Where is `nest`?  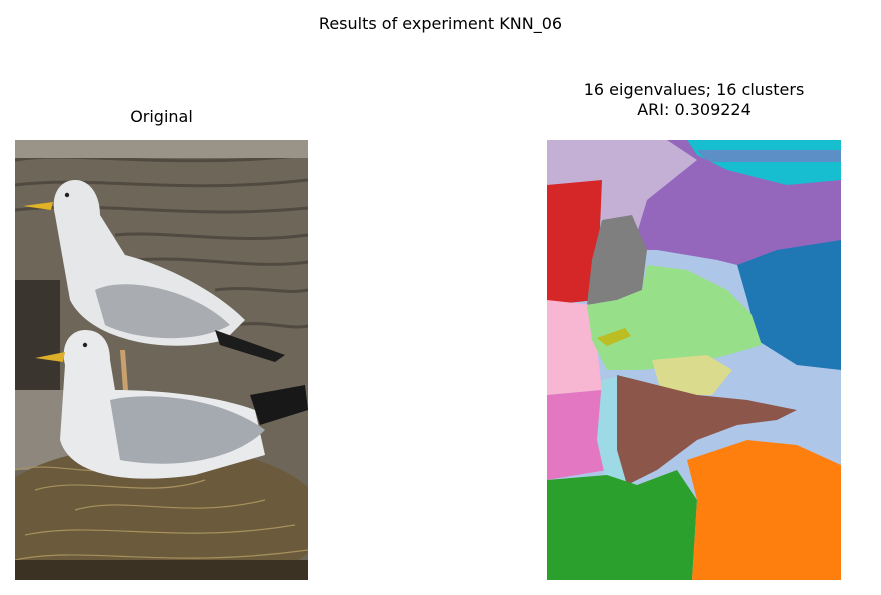 nest is located at coordinates (161, 512).